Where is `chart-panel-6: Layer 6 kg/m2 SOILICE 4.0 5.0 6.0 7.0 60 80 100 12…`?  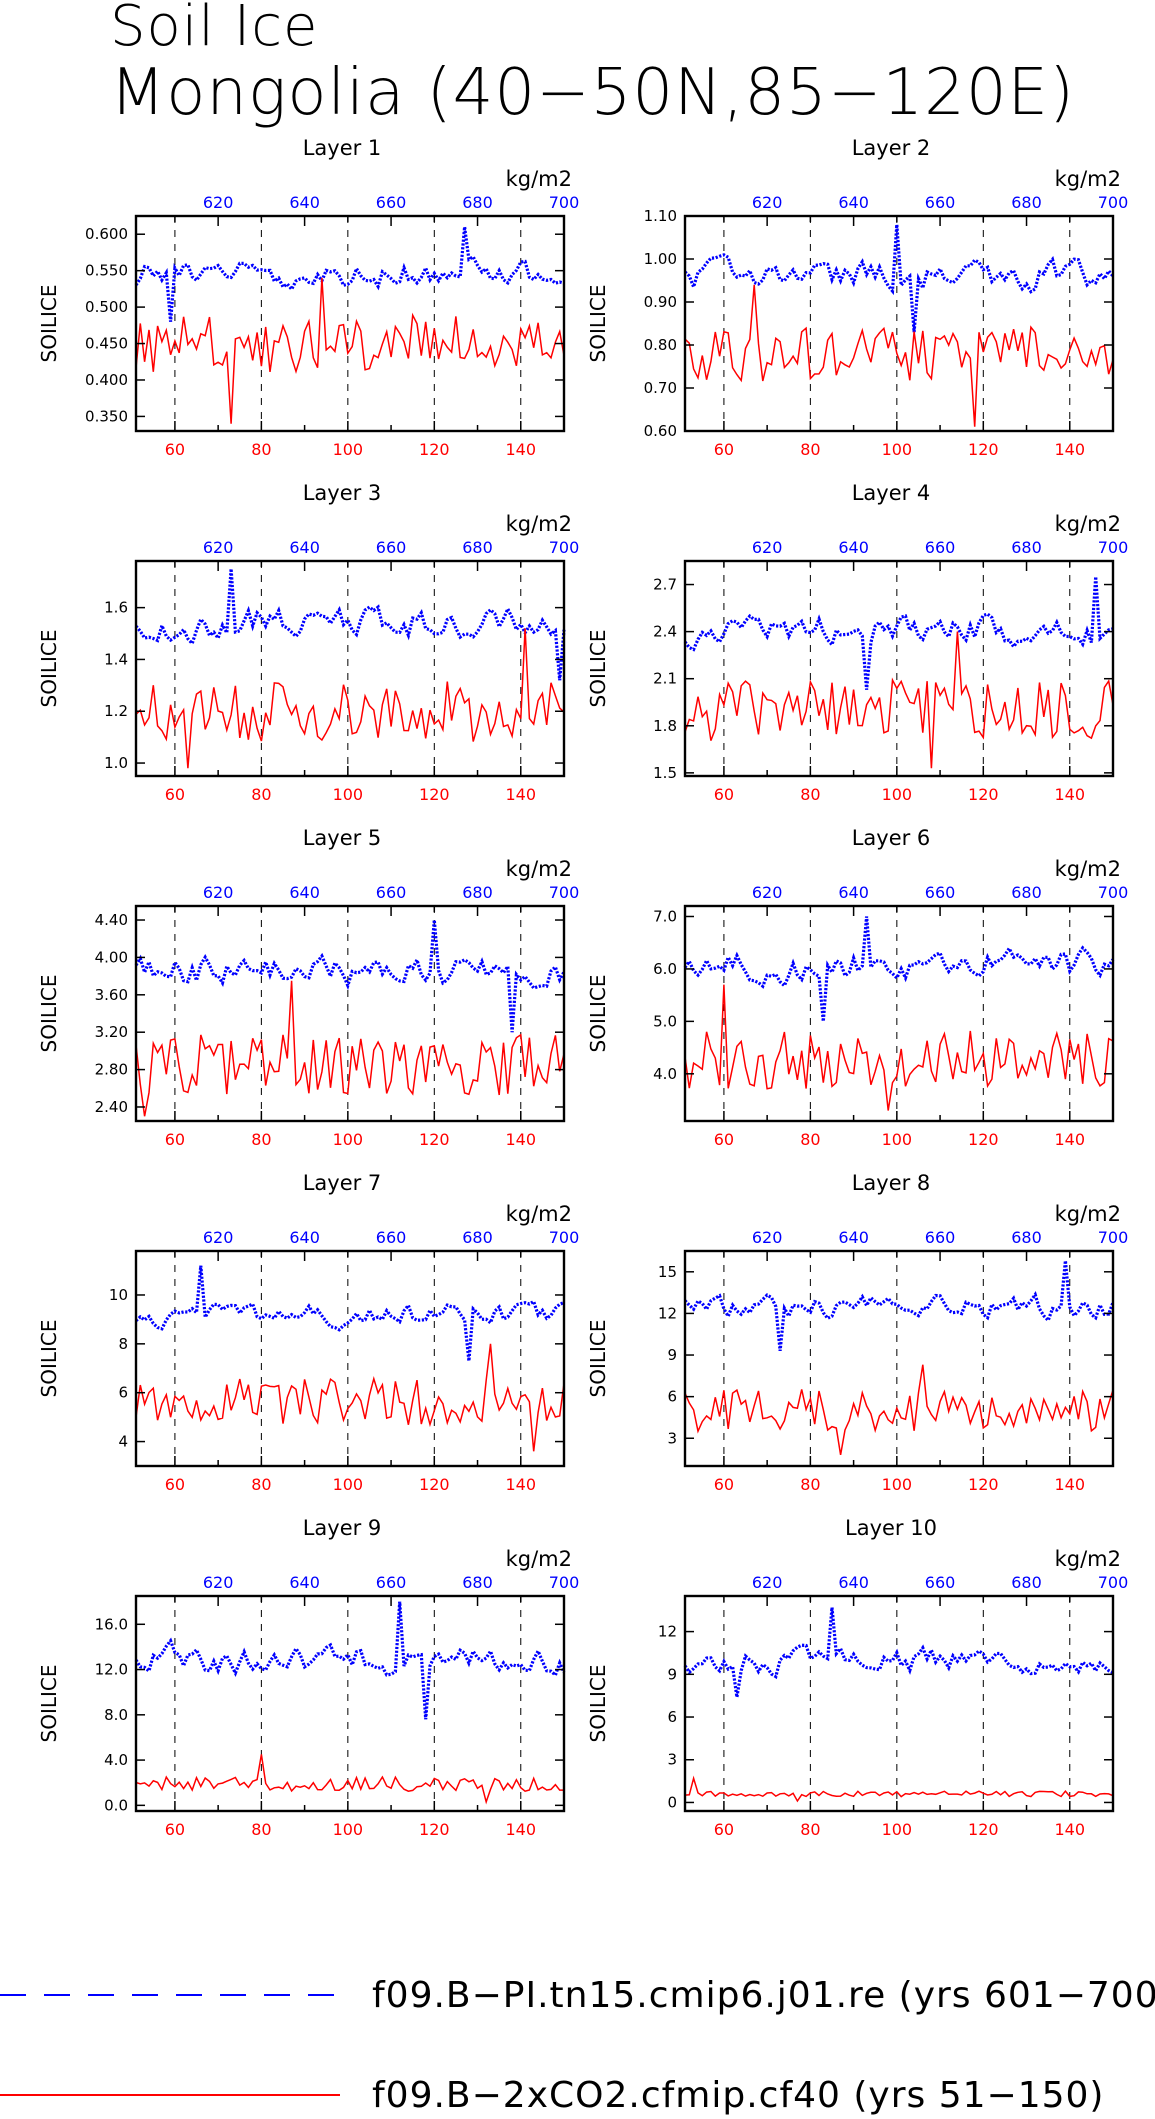
chart-panel-6: Layer 6 kg/m2 SOILICE 4.0 5.0 6.0 7.0 60 80 100 12… is located at coordinates (857, 987).